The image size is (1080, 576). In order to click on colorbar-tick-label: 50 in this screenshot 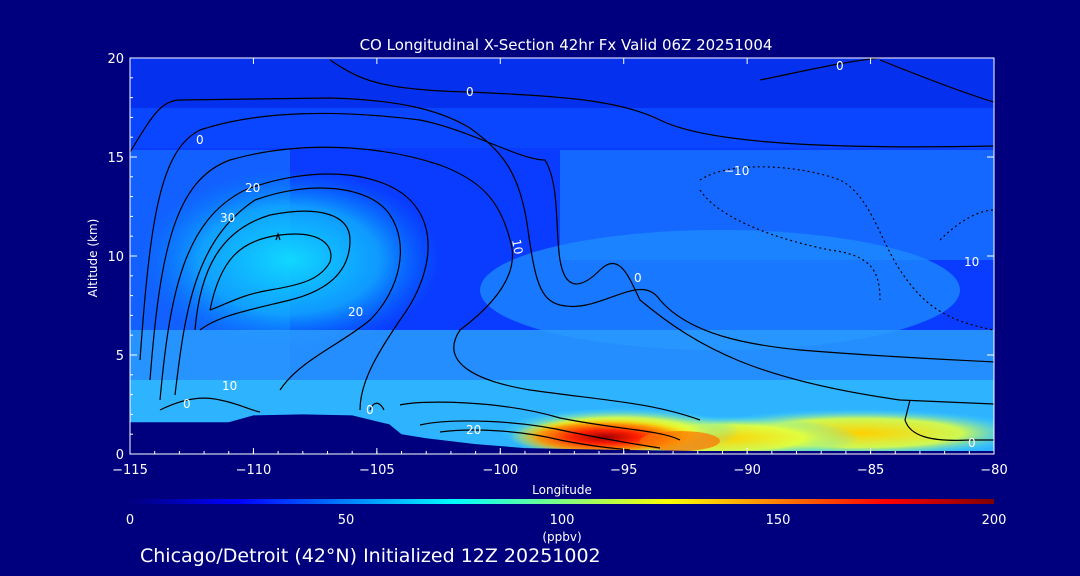, I will do `click(346, 520)`.